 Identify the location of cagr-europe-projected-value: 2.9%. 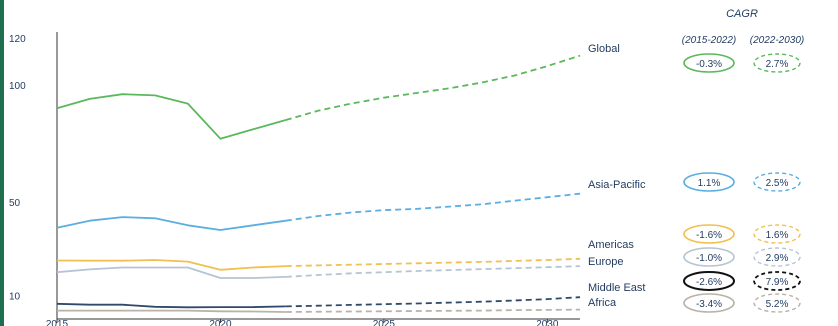
(777, 258).